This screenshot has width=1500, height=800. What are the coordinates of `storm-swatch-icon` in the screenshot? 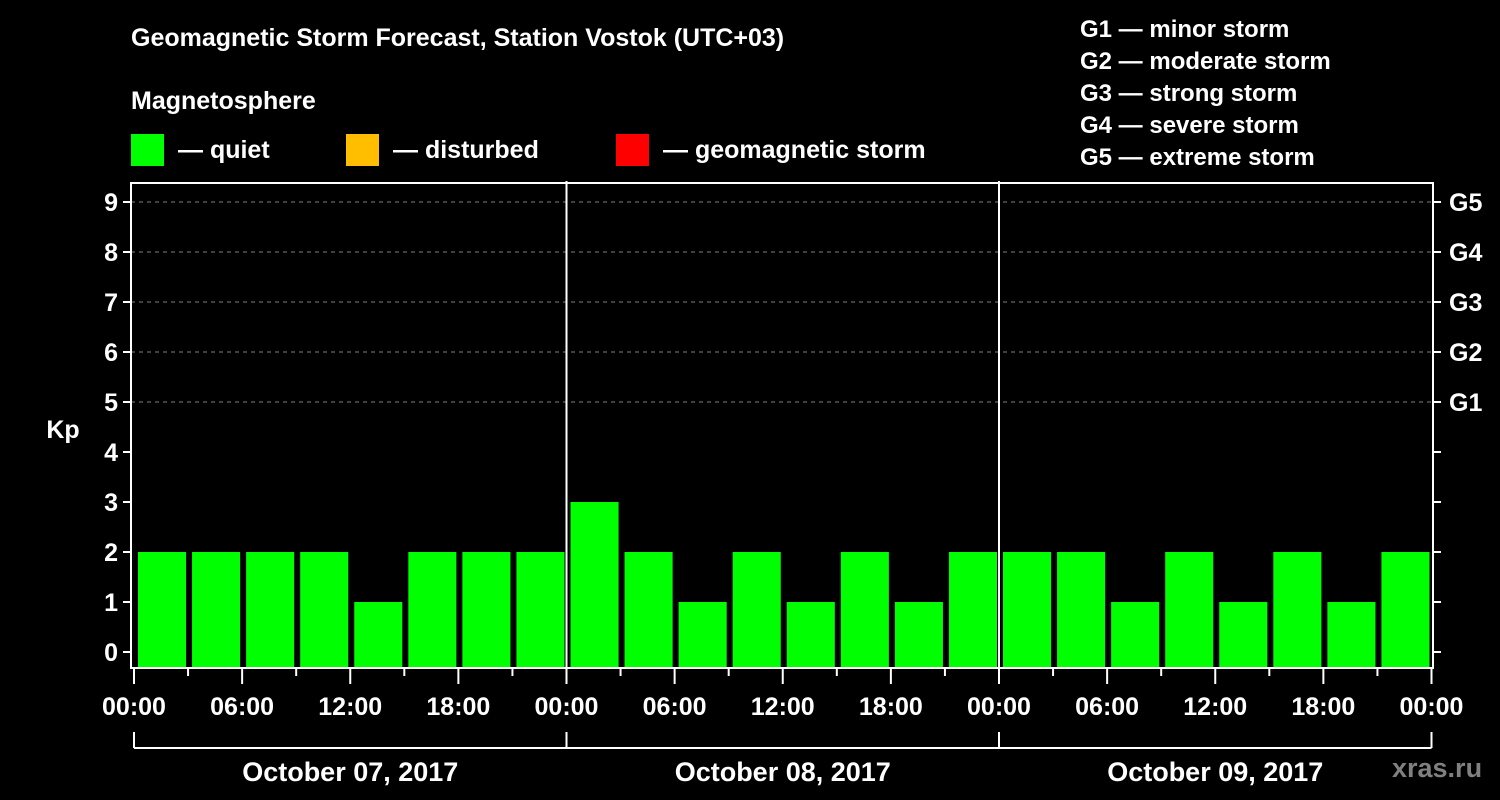 It's located at (632, 150).